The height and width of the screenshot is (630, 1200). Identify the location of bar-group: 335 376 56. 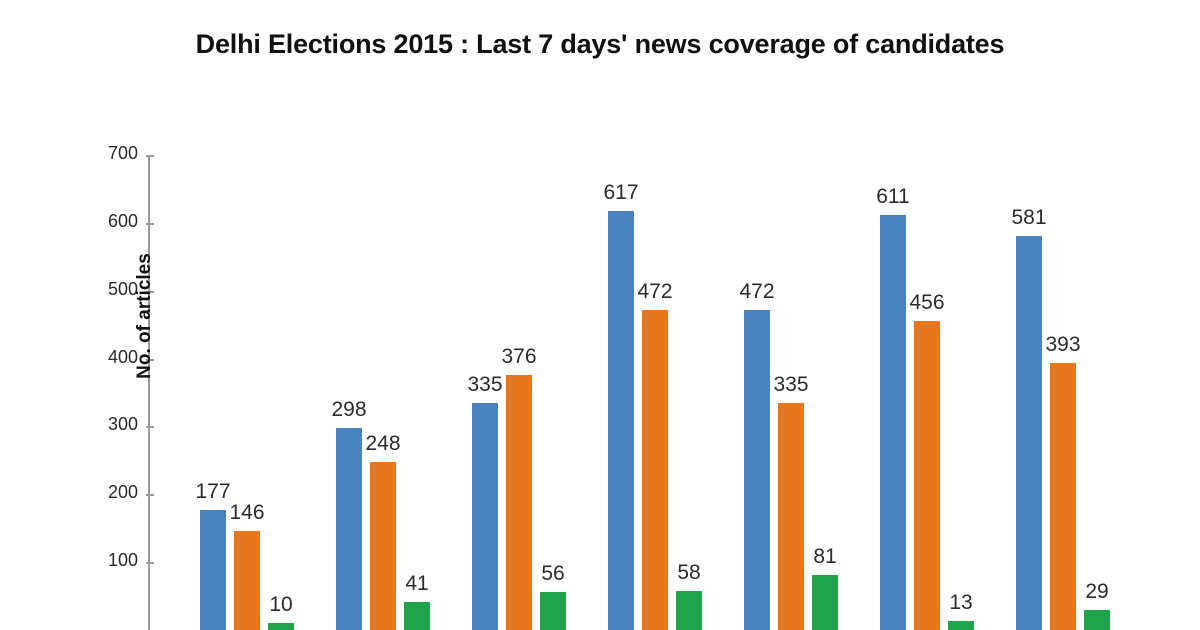
(517, 392).